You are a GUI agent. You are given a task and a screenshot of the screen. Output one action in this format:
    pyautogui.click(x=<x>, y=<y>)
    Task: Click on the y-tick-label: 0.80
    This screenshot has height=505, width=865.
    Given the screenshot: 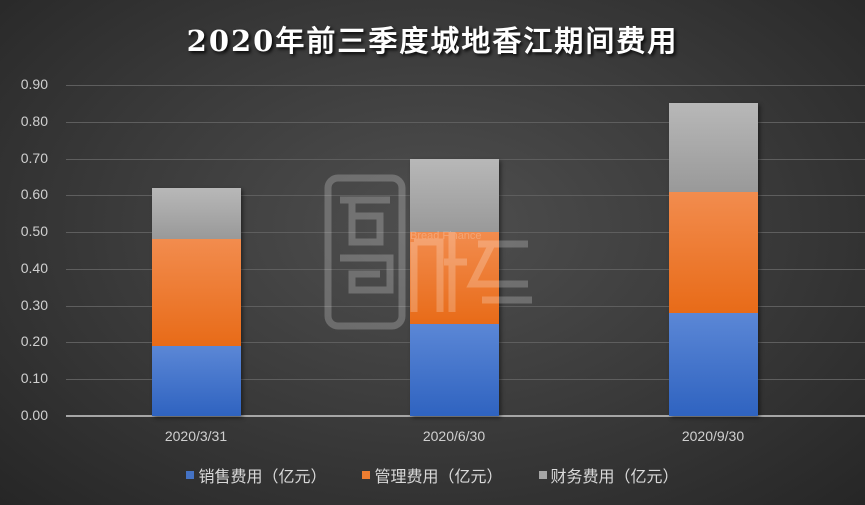 What is the action you would take?
    pyautogui.click(x=34, y=120)
    